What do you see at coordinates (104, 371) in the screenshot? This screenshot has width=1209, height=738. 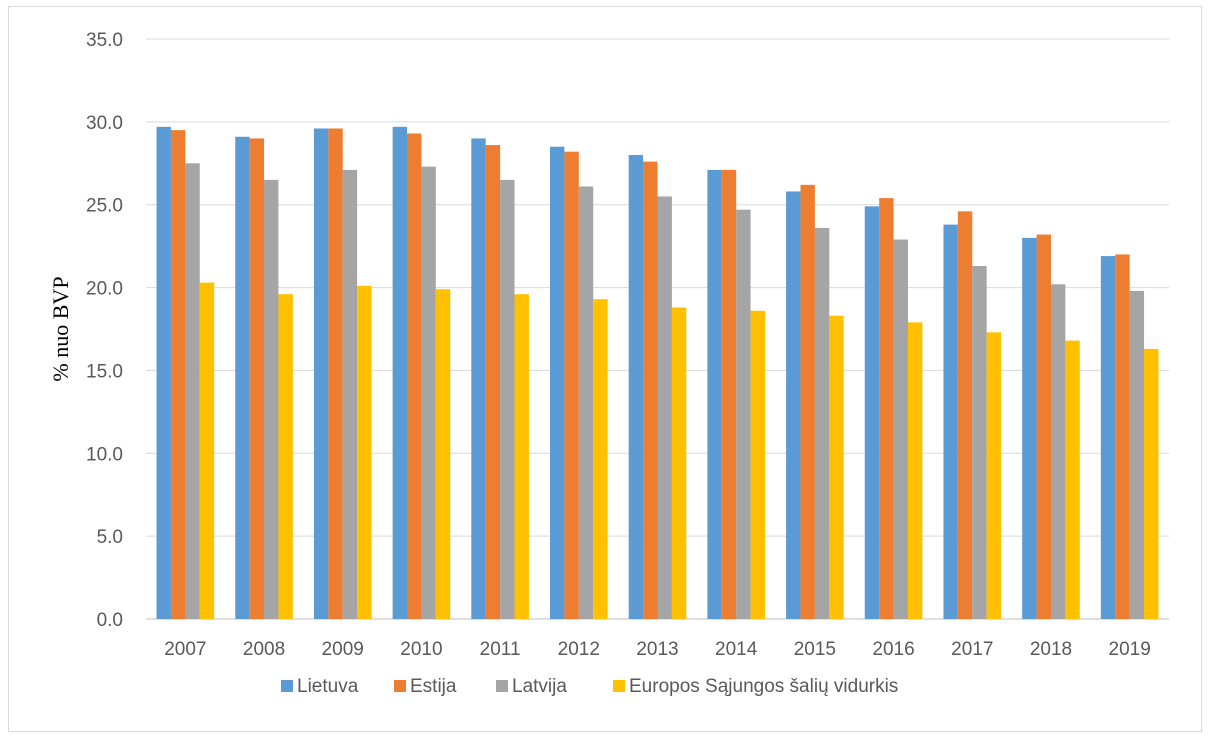 I see `y-tick-label: 15.0` at bounding box center [104, 371].